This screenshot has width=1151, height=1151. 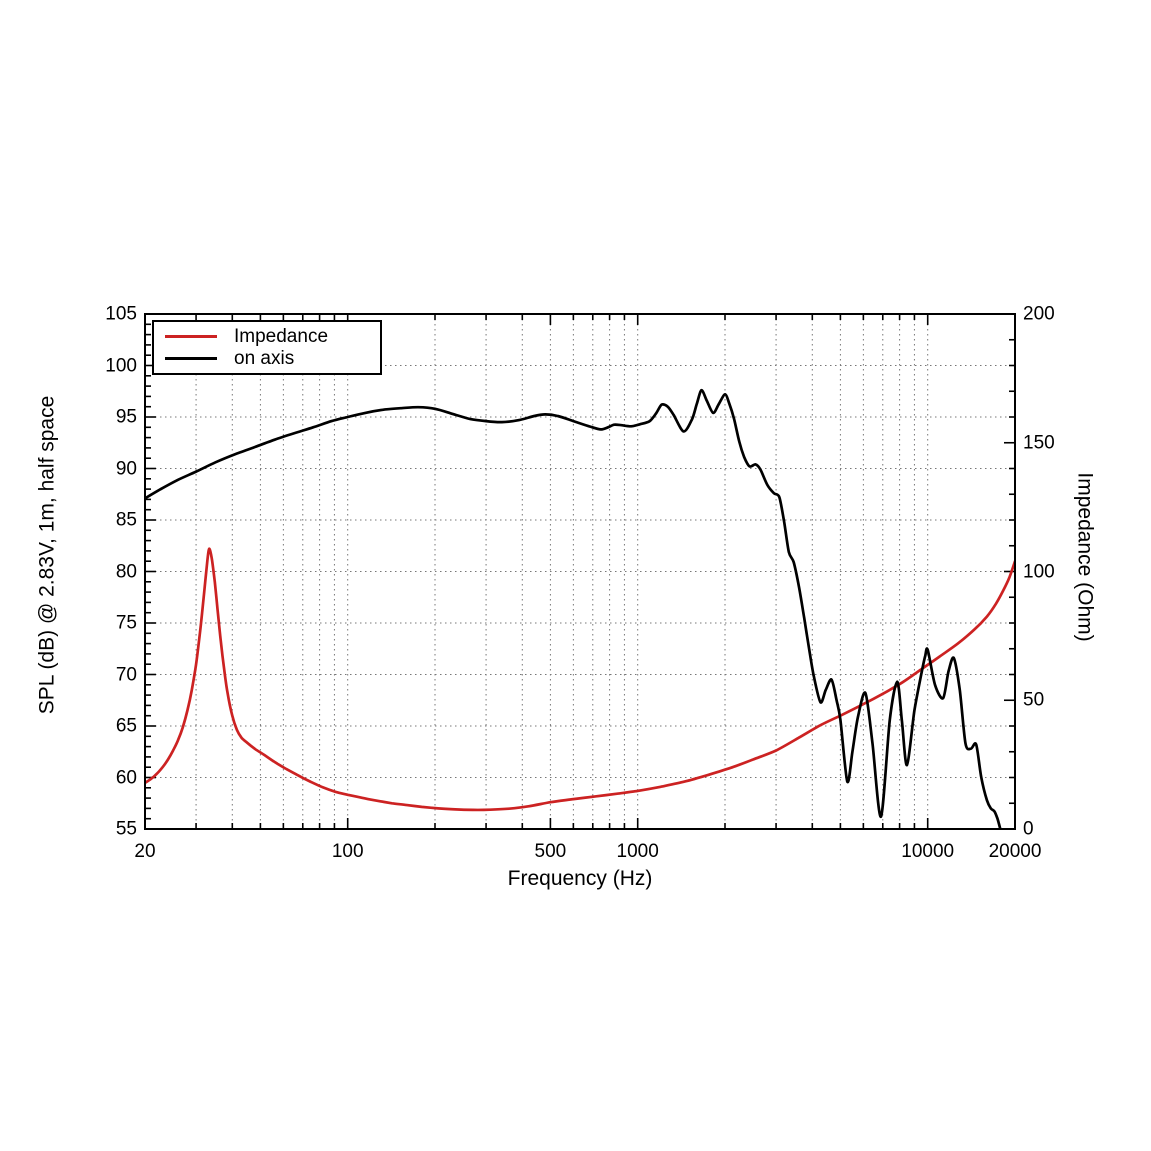 What do you see at coordinates (1039, 571) in the screenshot?
I see `y-right-tick-label: 100` at bounding box center [1039, 571].